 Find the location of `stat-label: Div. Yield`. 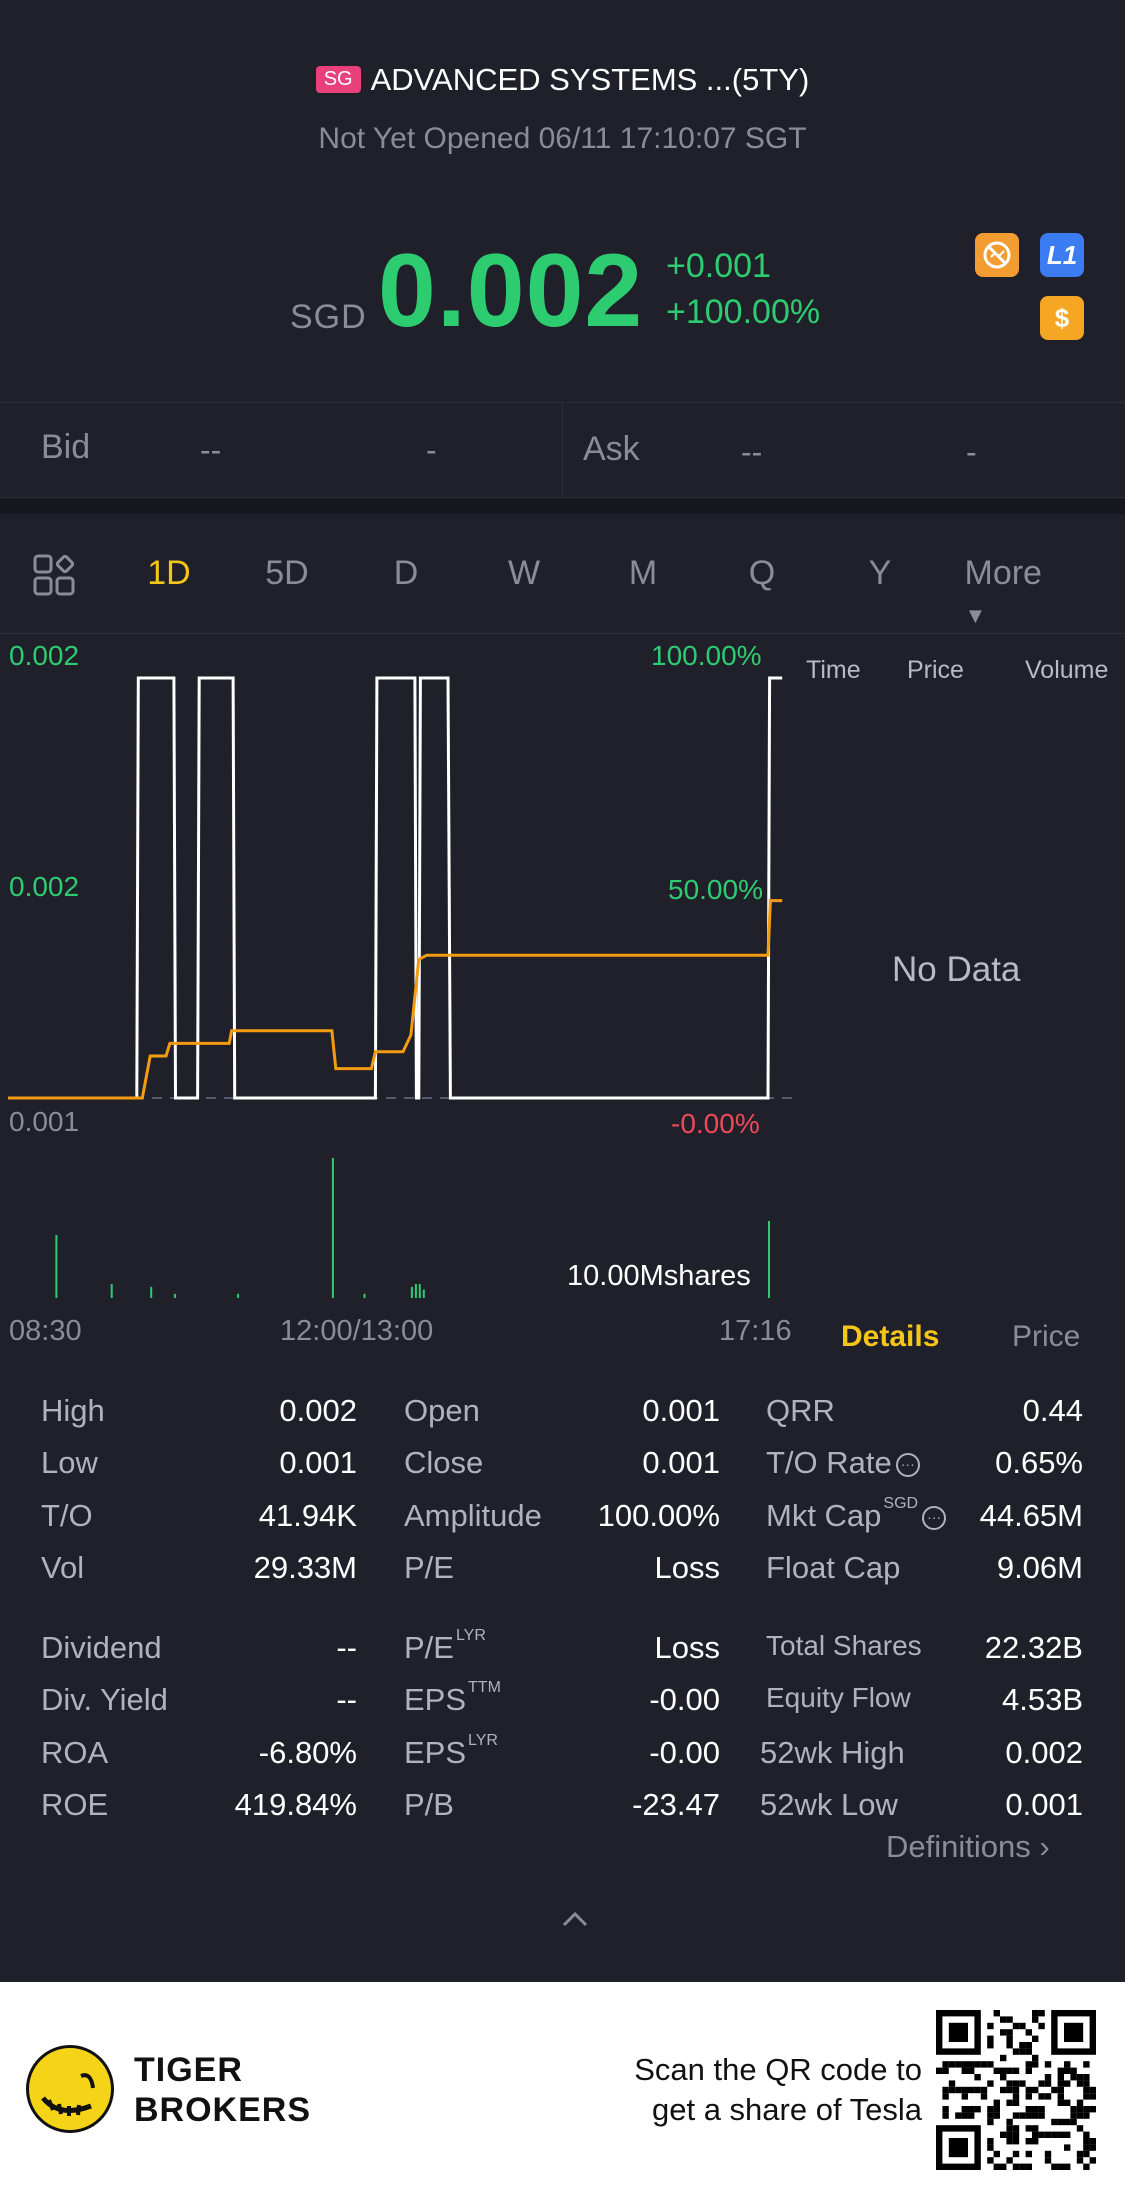

stat-label: Div. Yield is located at coordinates (104, 1700).